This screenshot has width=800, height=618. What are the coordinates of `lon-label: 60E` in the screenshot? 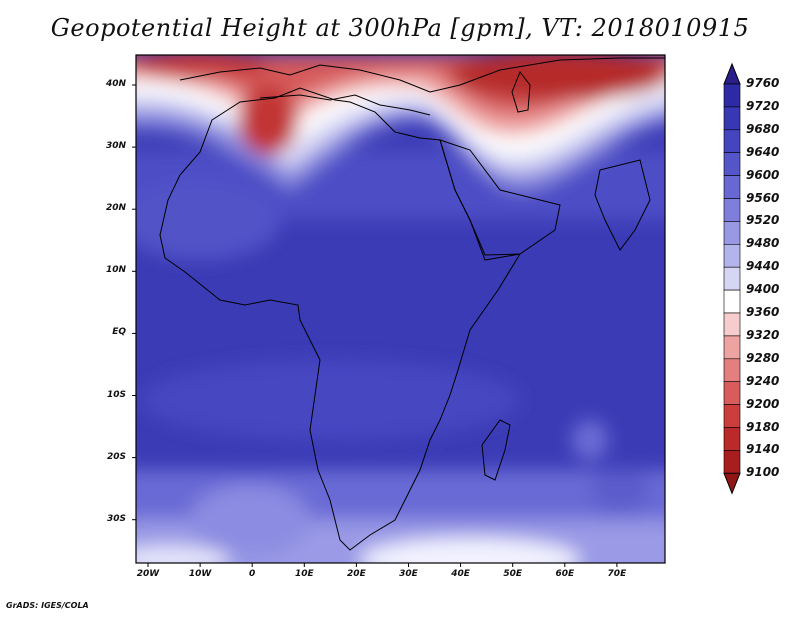 It's located at (565, 574).